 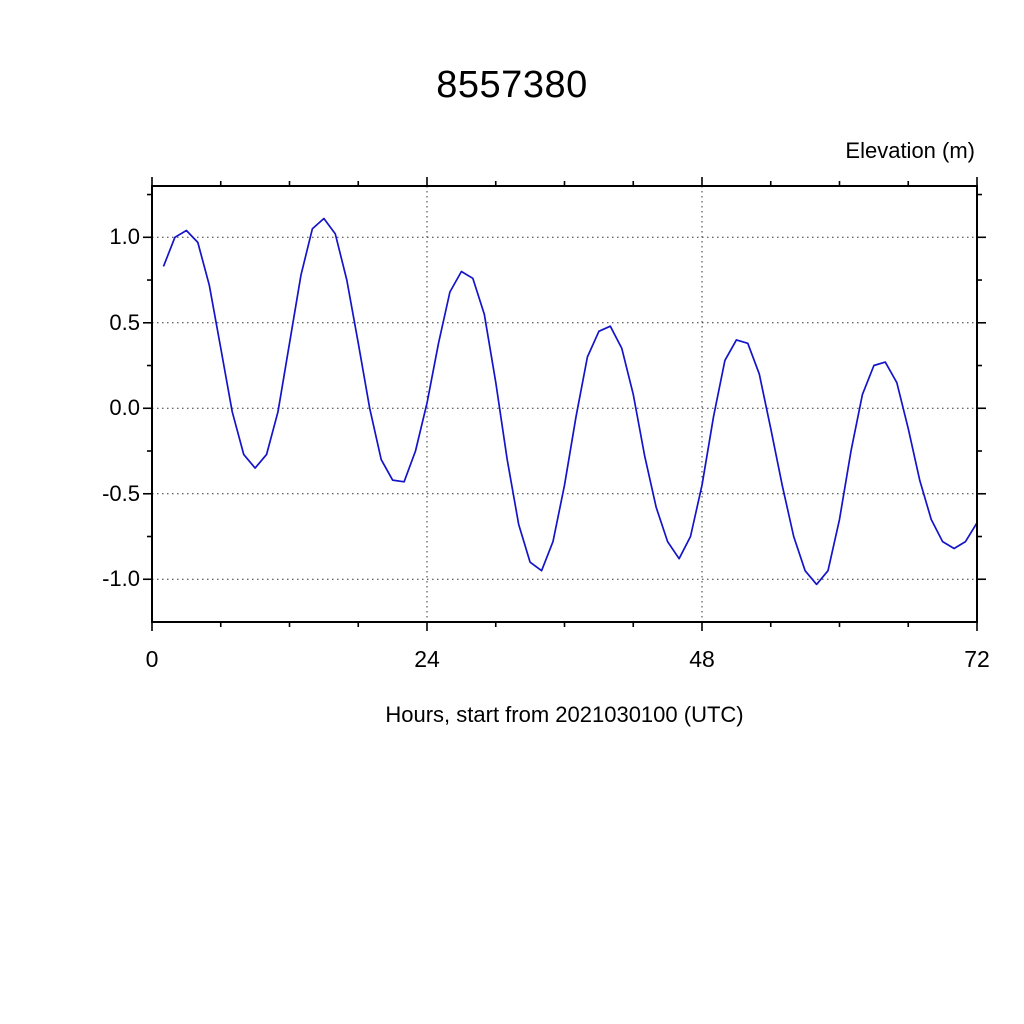 I want to click on y-tick-label: 0.5, so click(x=124, y=322).